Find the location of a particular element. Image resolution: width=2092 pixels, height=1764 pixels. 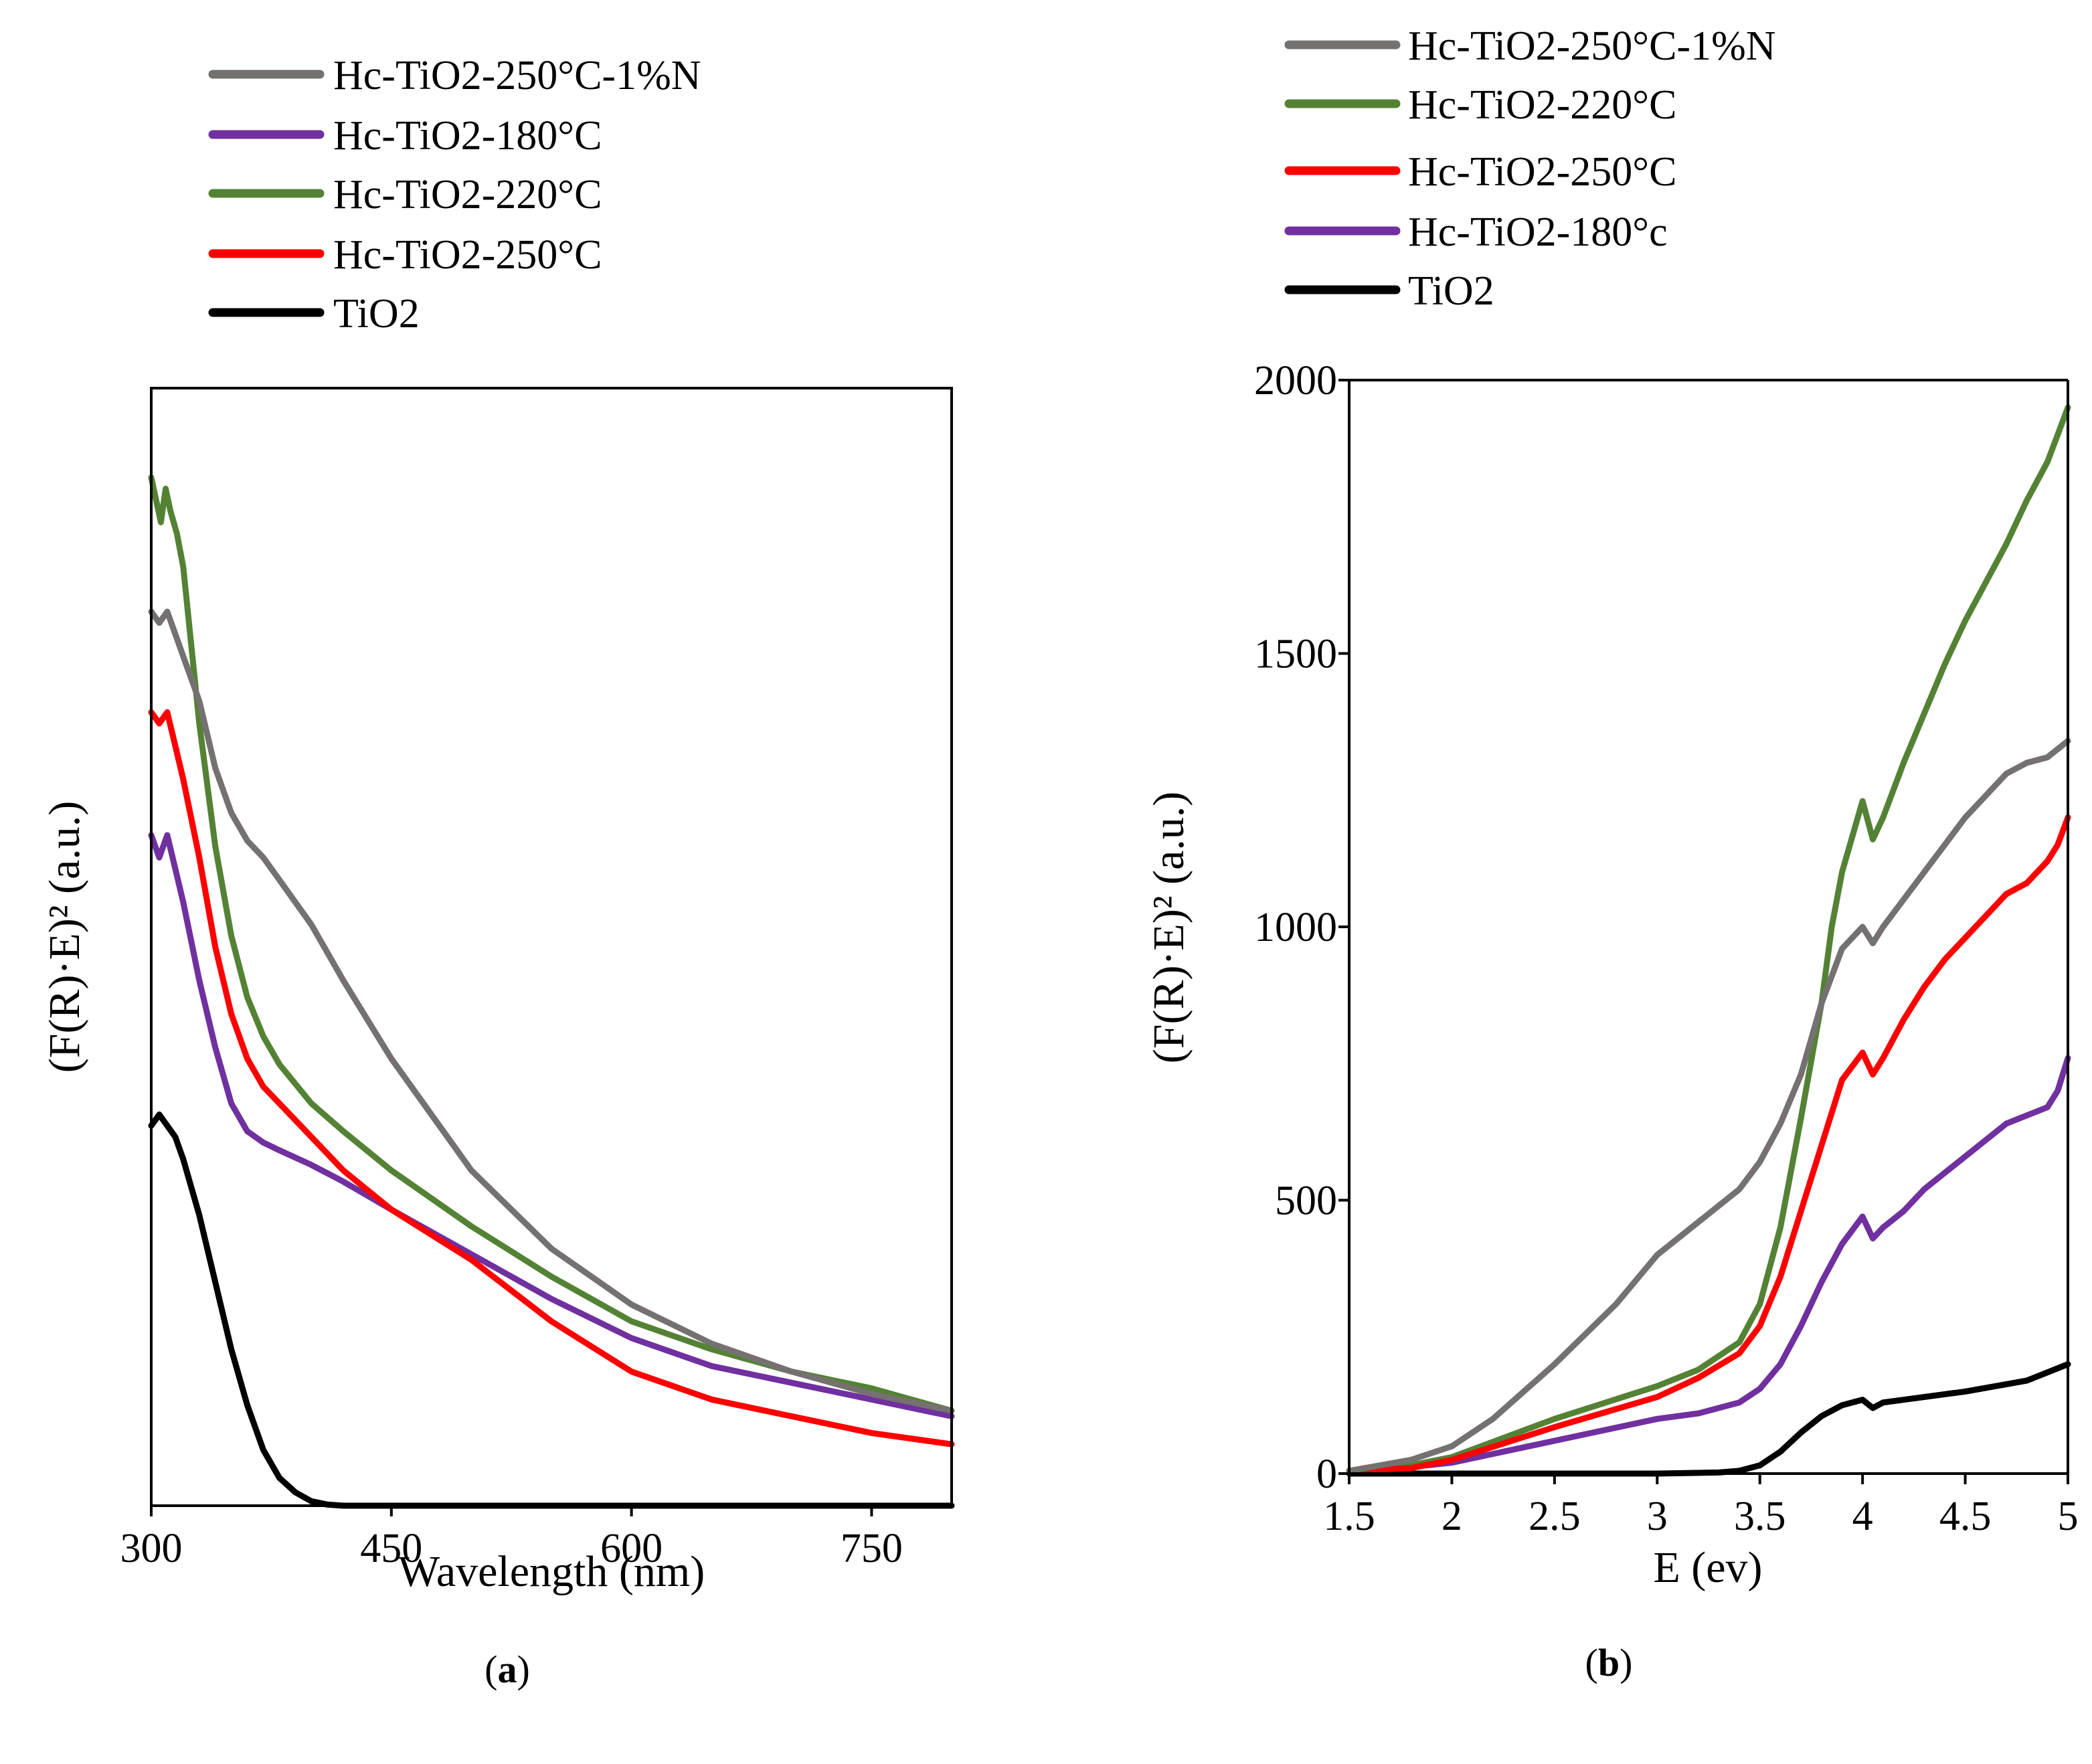

series-line-b-hc-tio2-250-c-1-n is located at coordinates (1709, 1105).